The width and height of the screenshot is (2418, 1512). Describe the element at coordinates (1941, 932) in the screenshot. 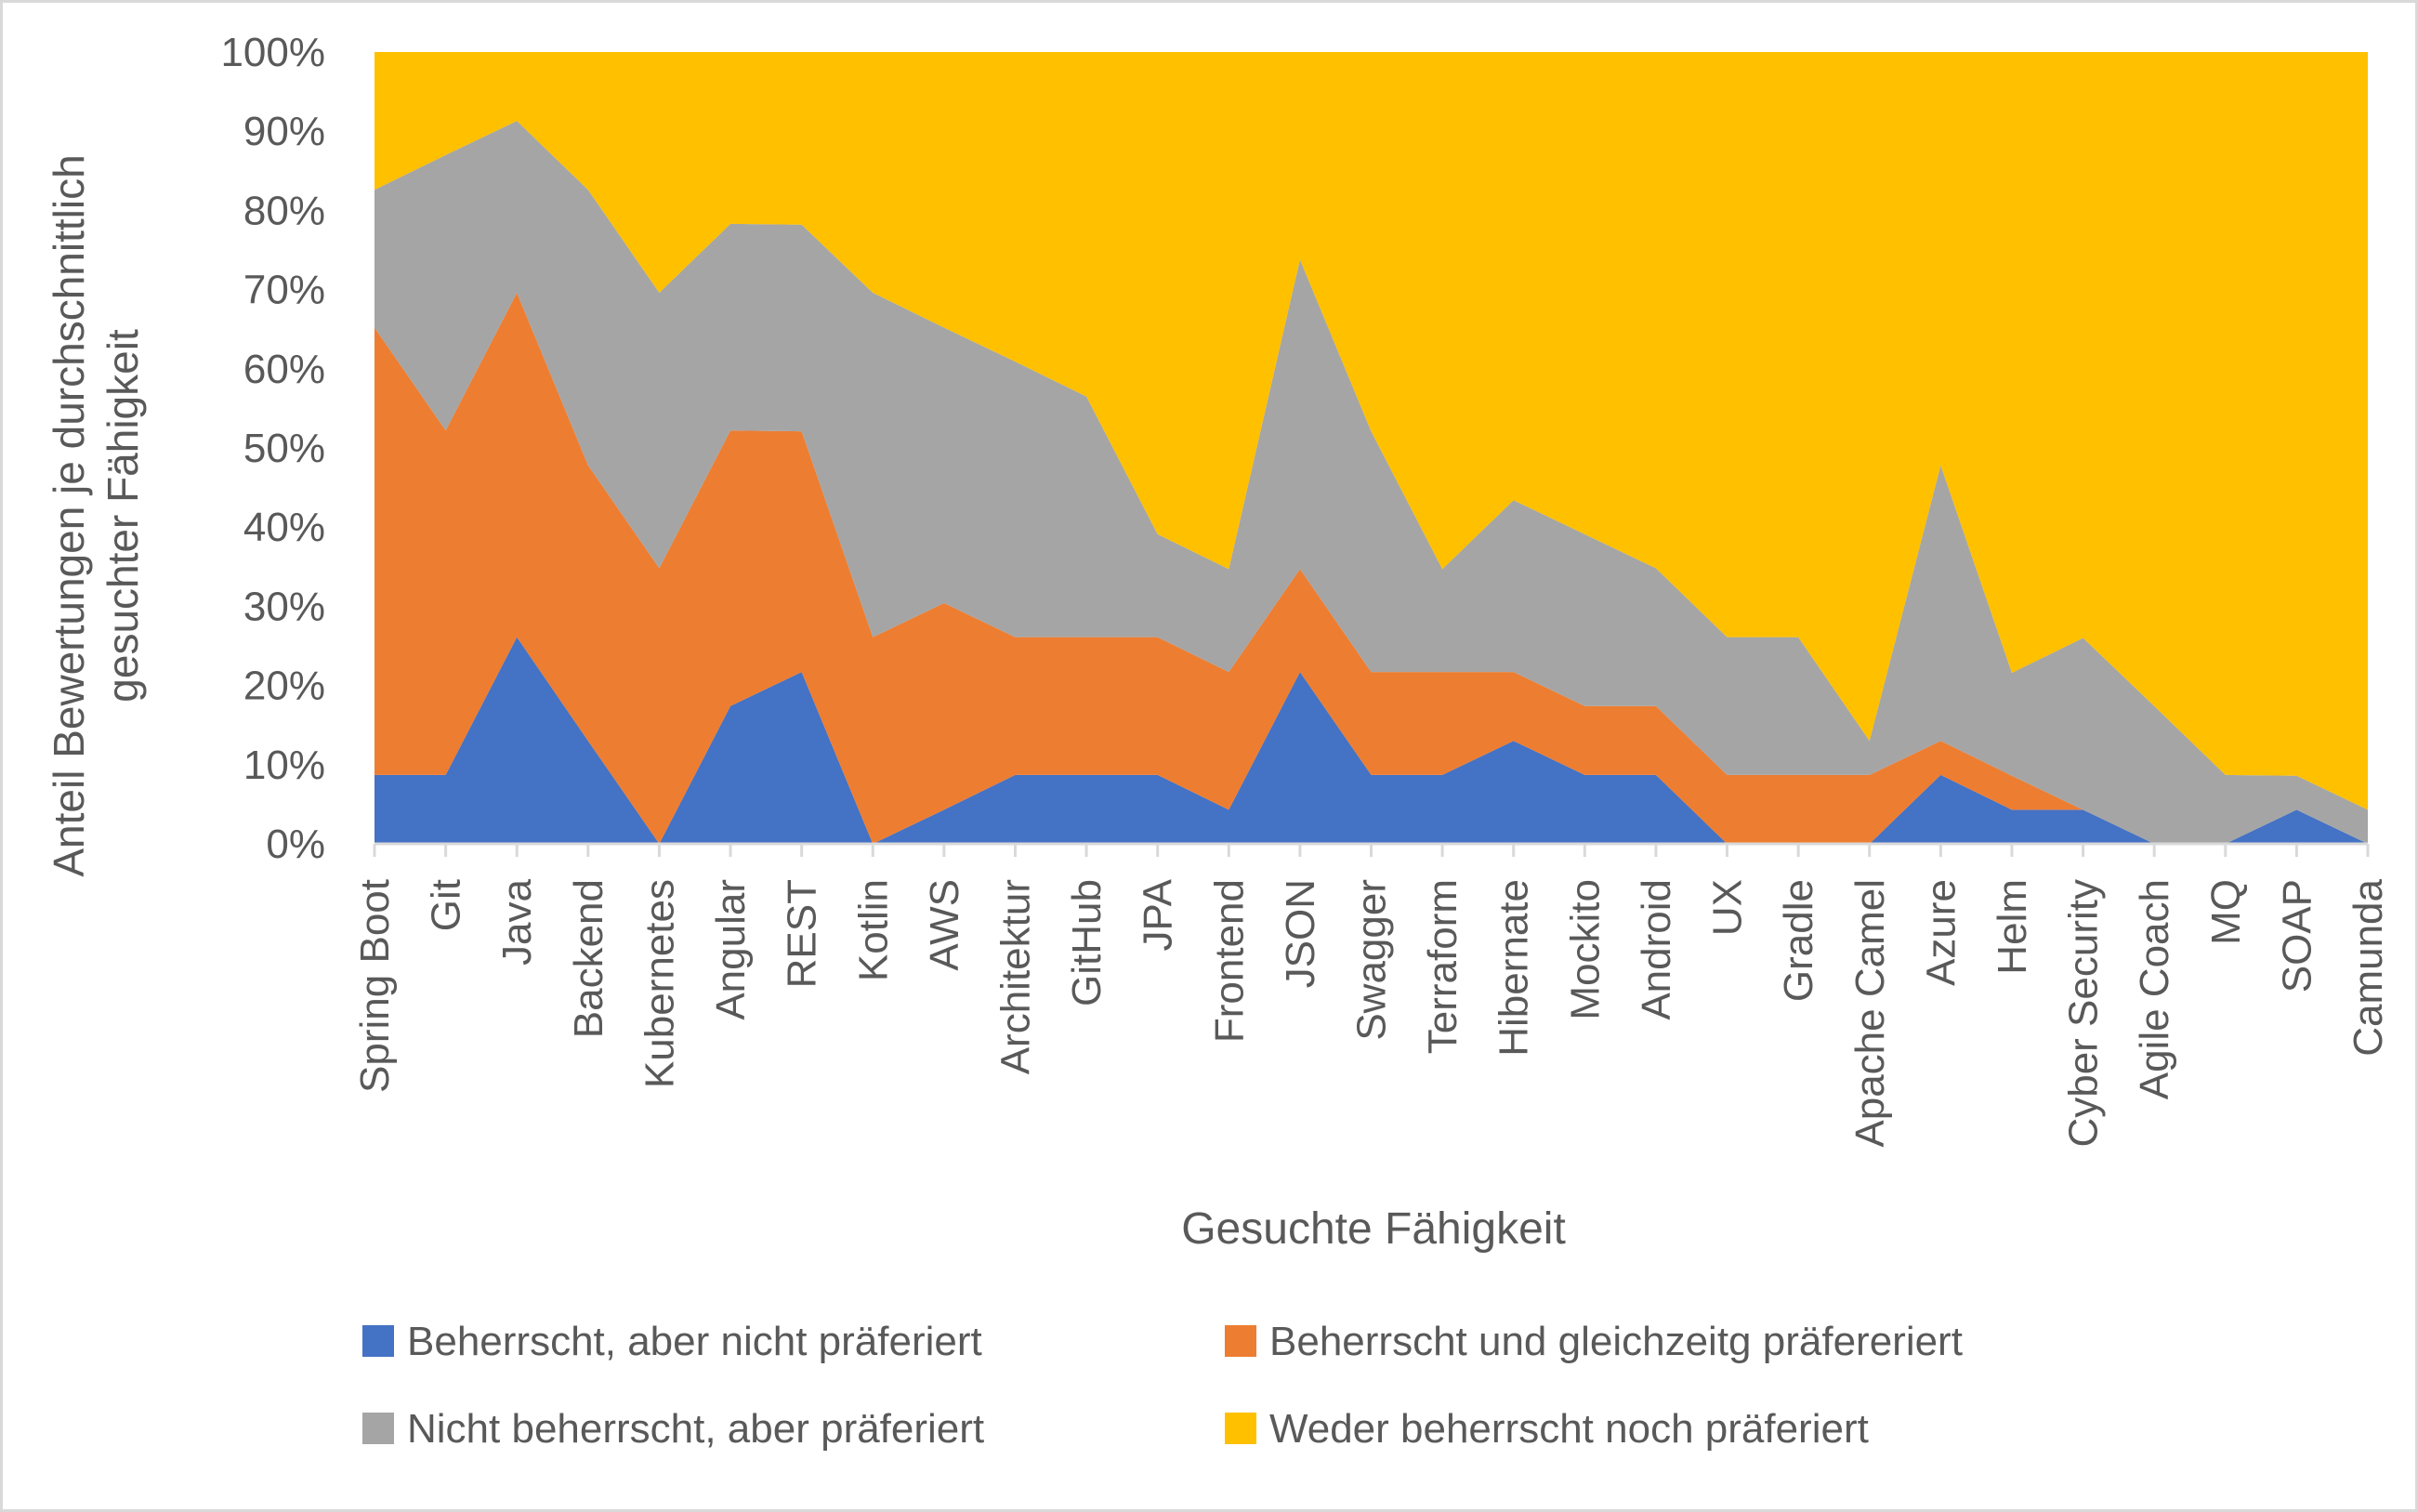

I see `x-tick-label: Azure` at that location.